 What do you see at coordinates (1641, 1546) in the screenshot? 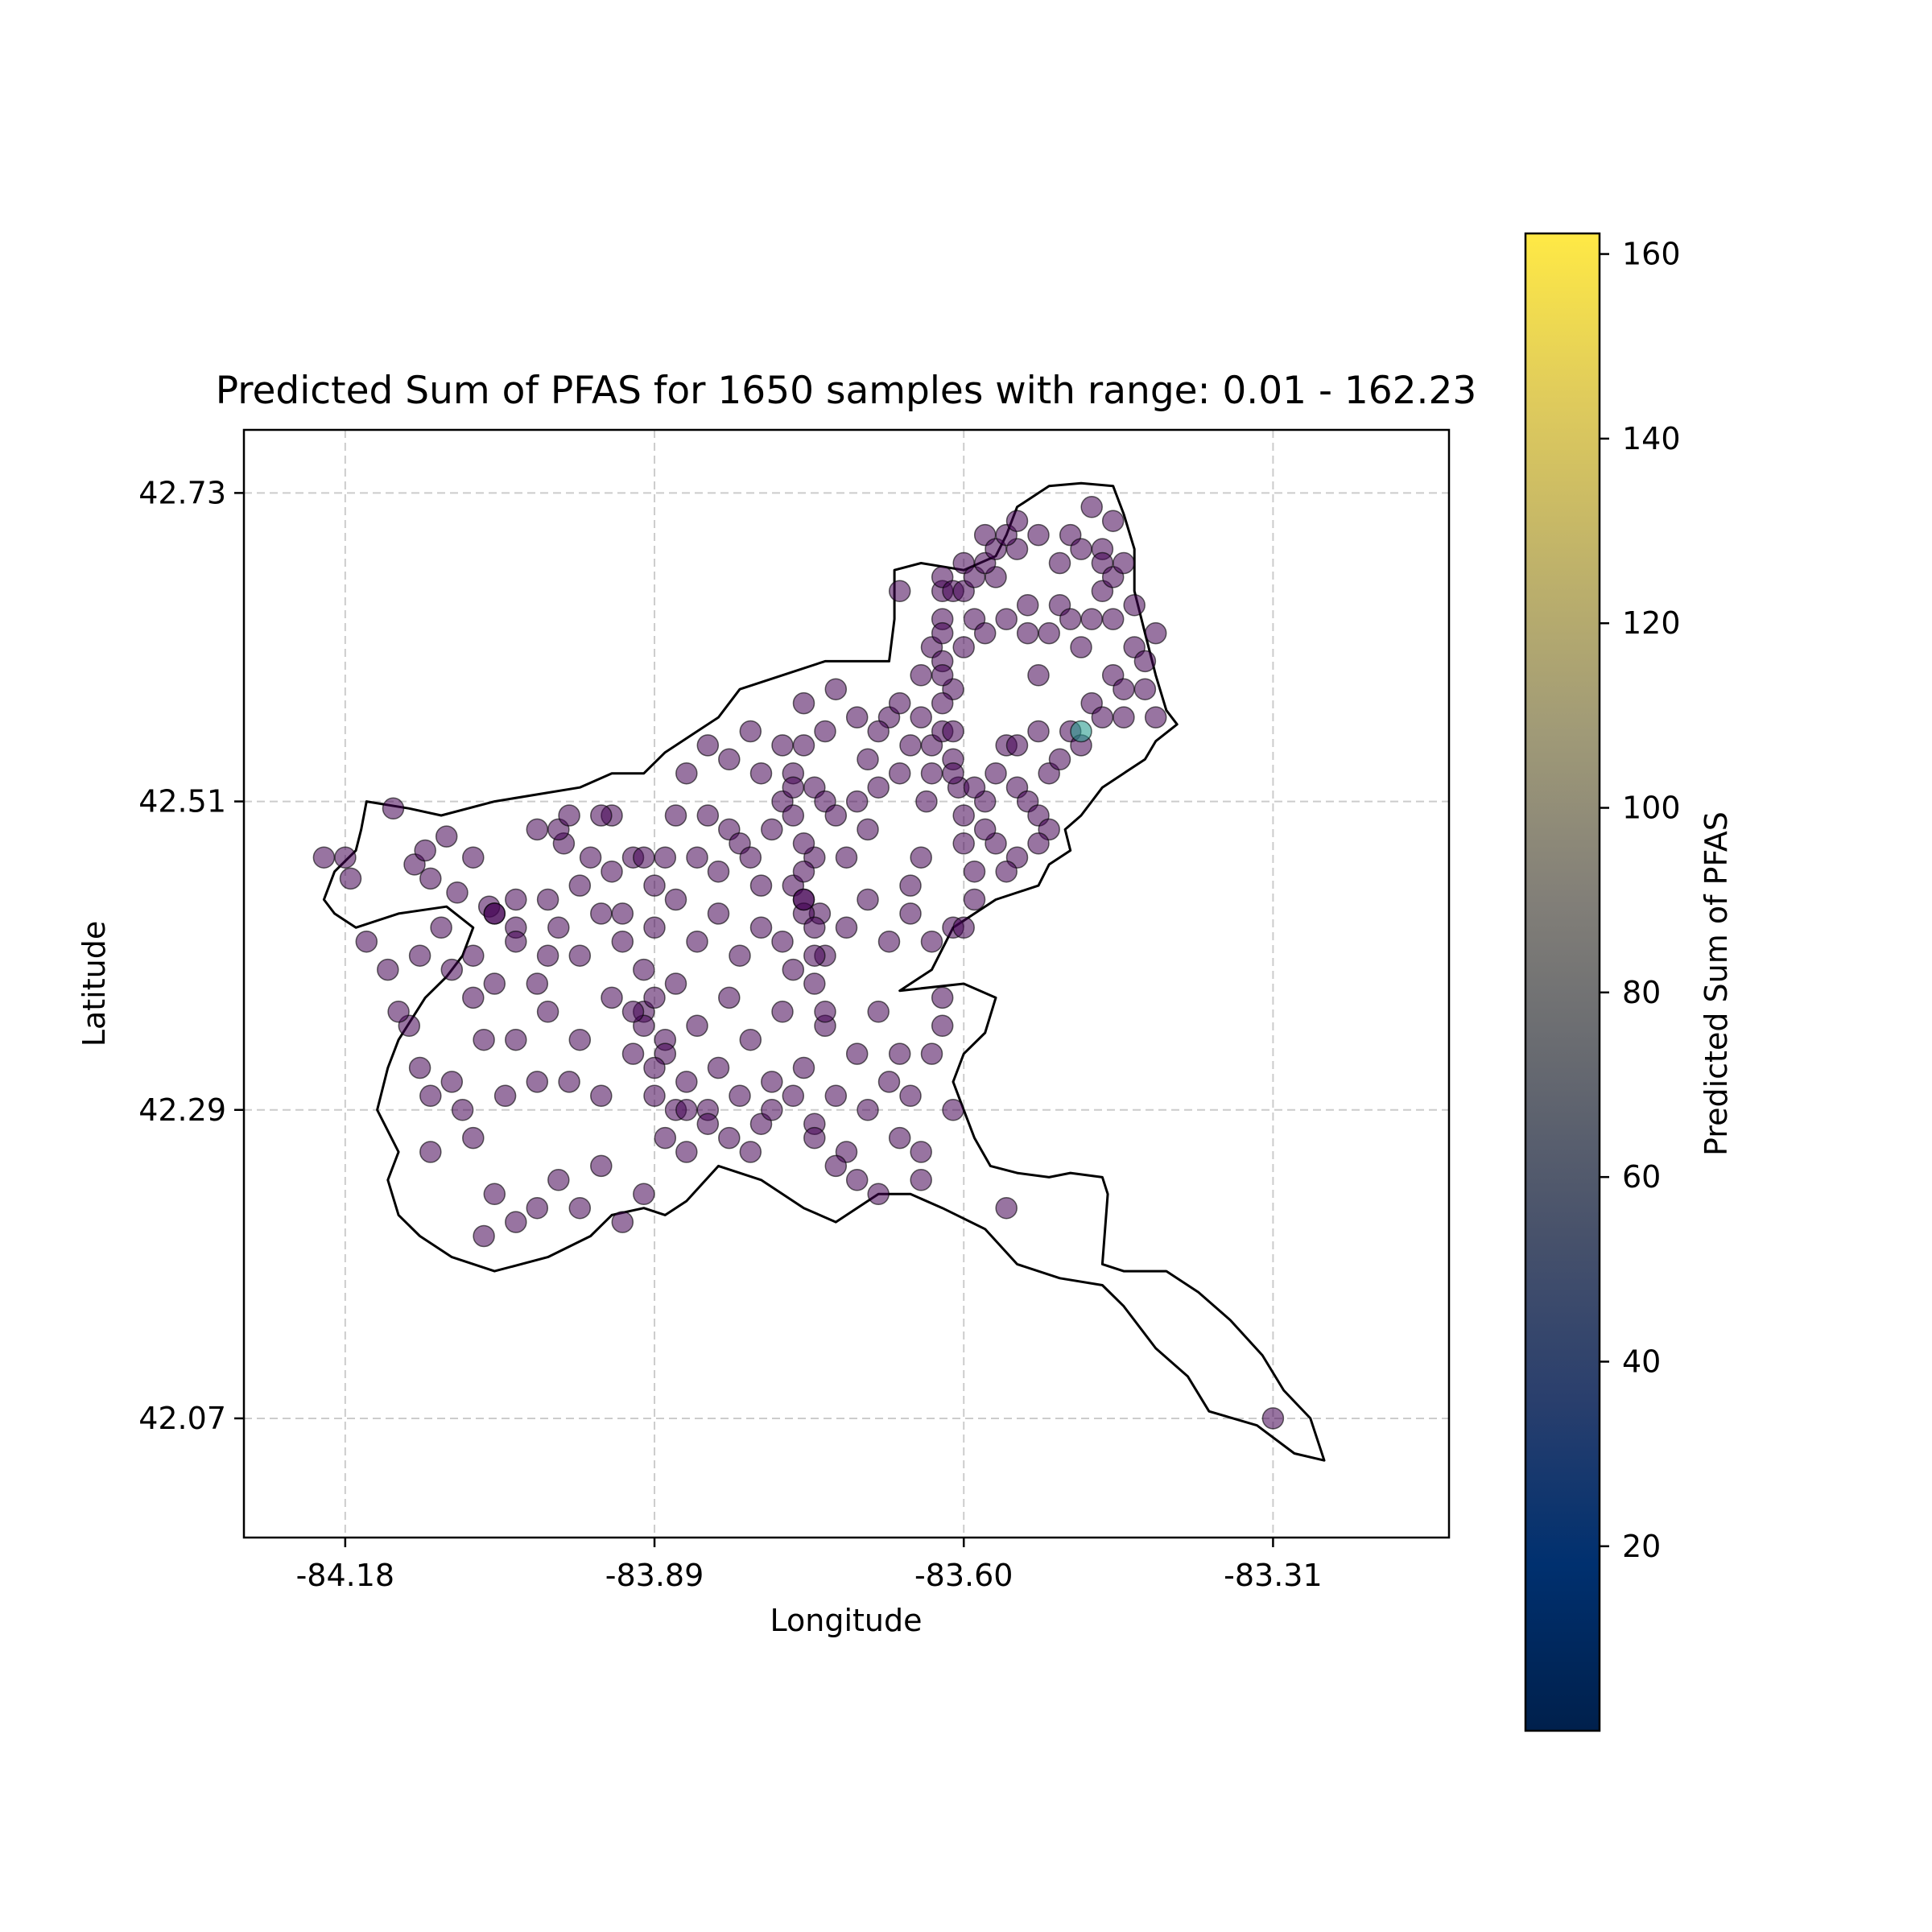
I see `colorbar-tick-label: 20` at bounding box center [1641, 1546].